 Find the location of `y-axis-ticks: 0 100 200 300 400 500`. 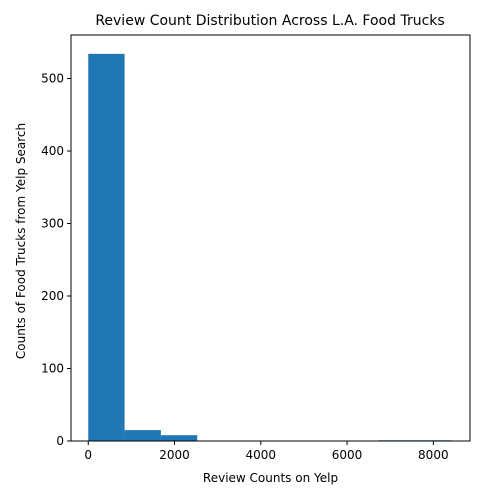

y-axis-ticks: 0 100 200 300 400 500 is located at coordinates (56, 260).